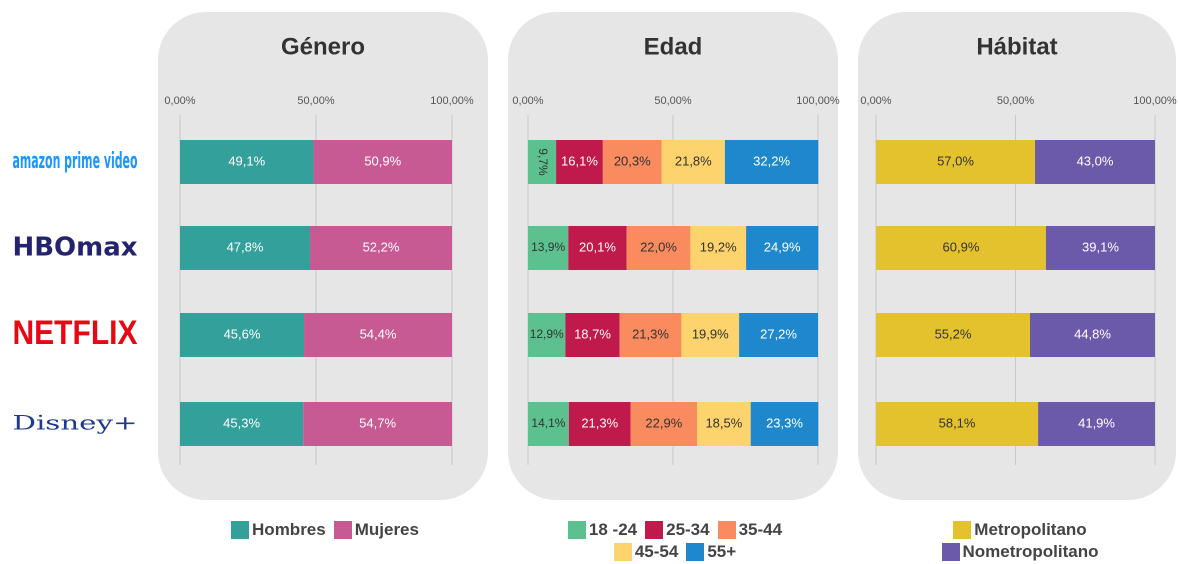  What do you see at coordinates (75, 248) in the screenshot?
I see `category-logo: HBOmax` at bounding box center [75, 248].